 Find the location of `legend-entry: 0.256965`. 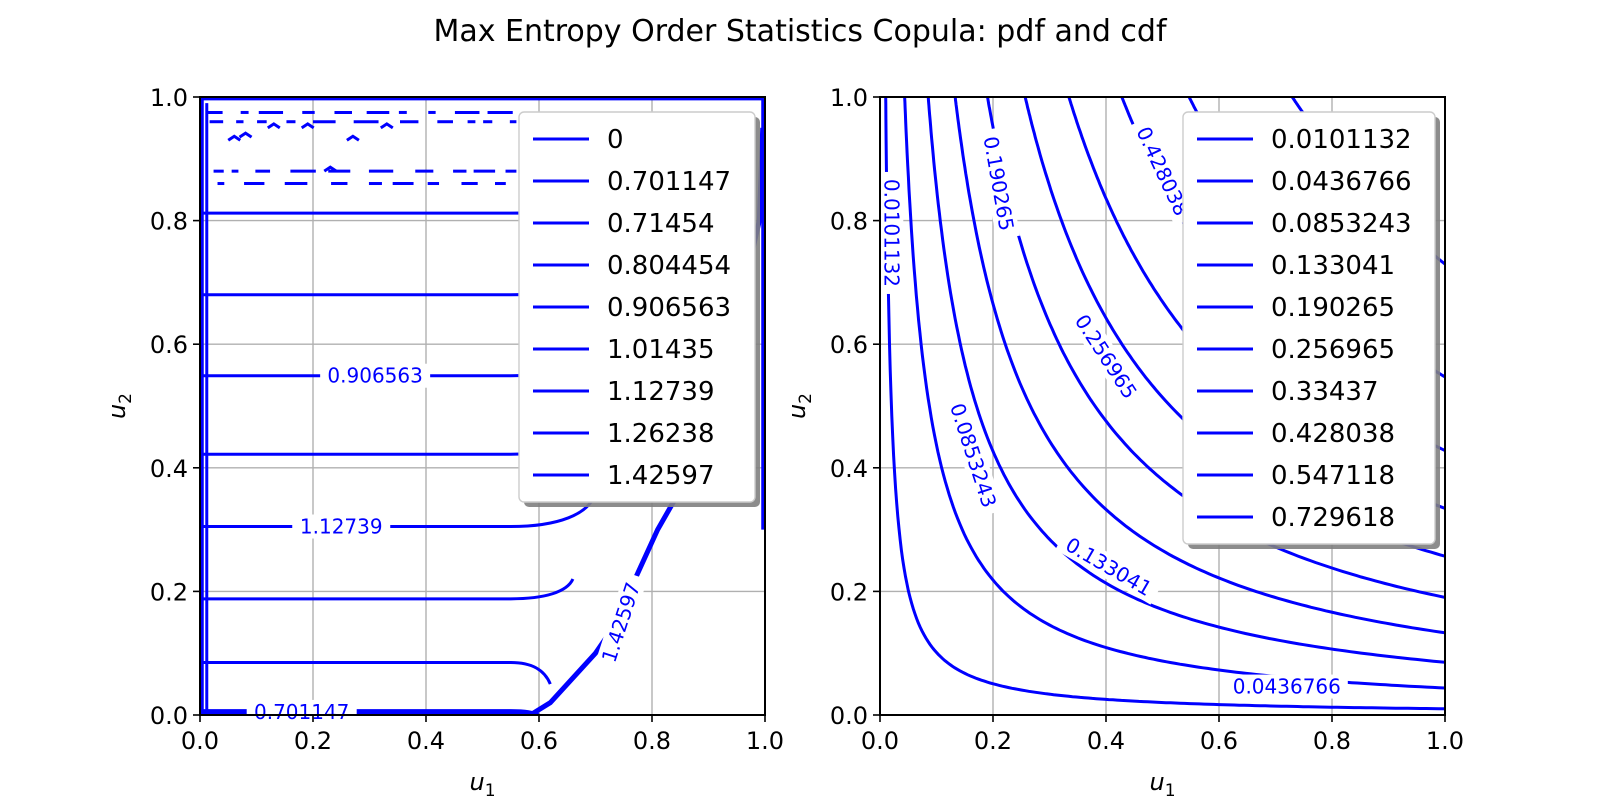

legend-entry: 0.256965 is located at coordinates (1296, 350).